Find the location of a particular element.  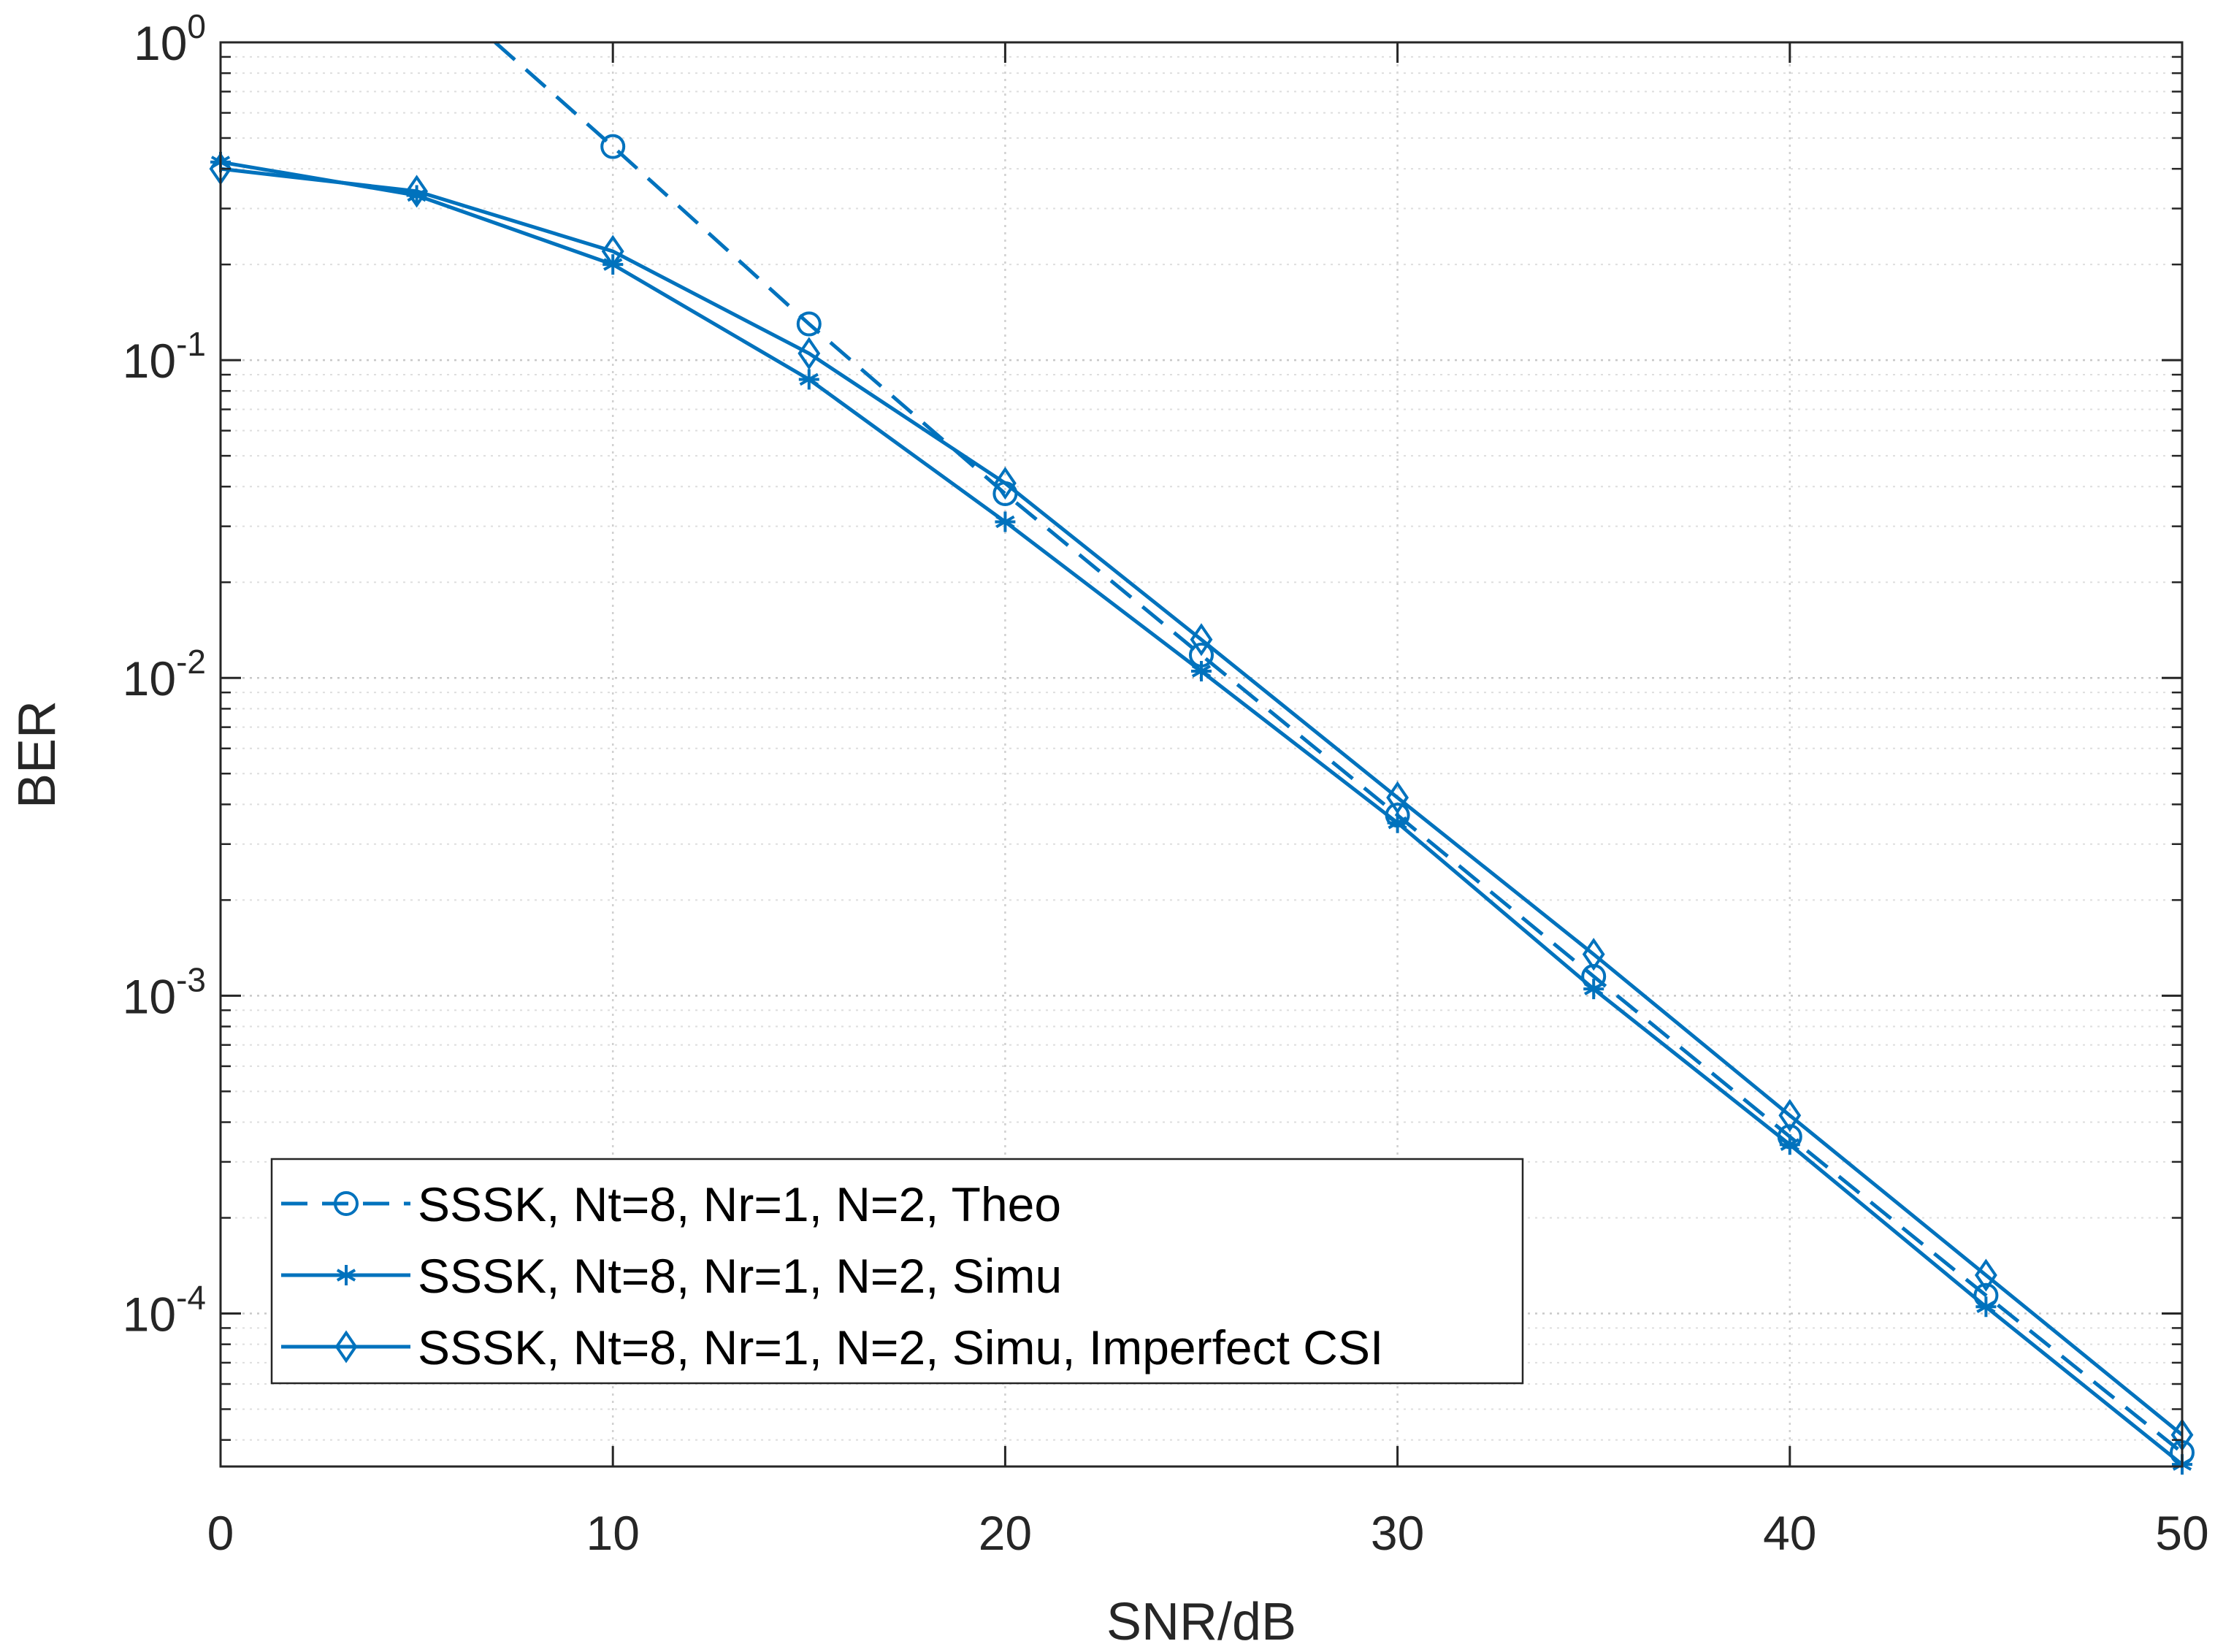

legend-entry-1: SSSK, Nt=8, Nr=1, N=2, Theo is located at coordinates (671, 1204).